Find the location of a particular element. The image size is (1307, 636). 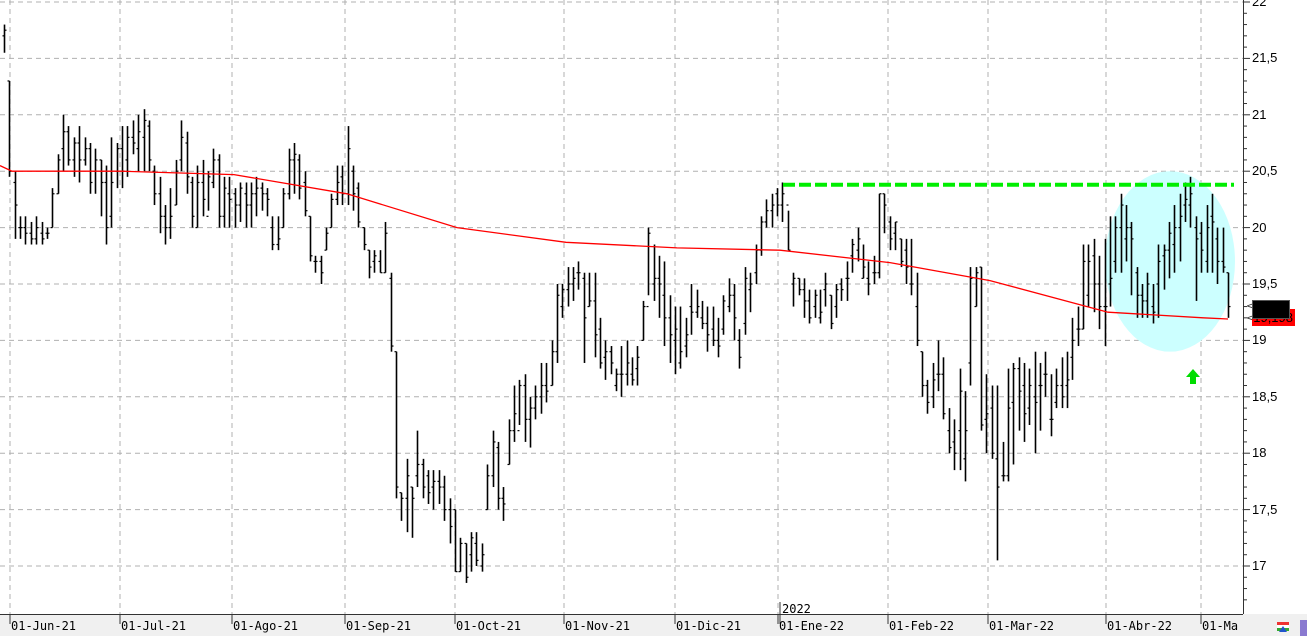

last-value-pointer-icon: < is located at coordinates (1250, 318).